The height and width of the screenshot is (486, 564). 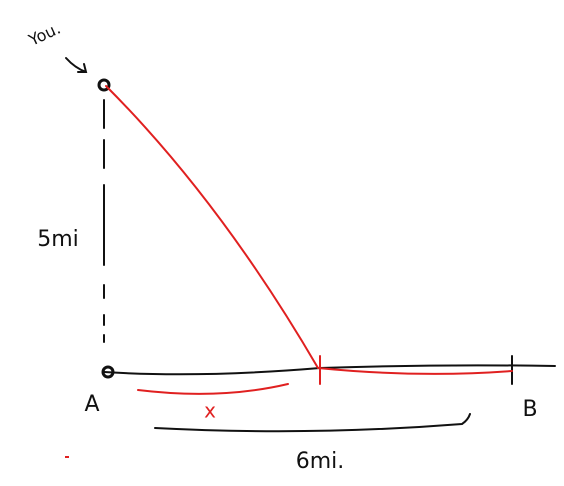 What do you see at coordinates (58, 239) in the screenshot?
I see `vertical-distance-label: 5mi` at bounding box center [58, 239].